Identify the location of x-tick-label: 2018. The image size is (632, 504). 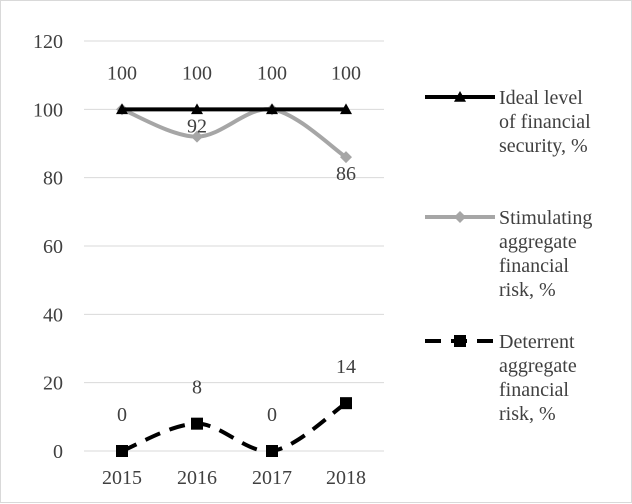
(346, 478).